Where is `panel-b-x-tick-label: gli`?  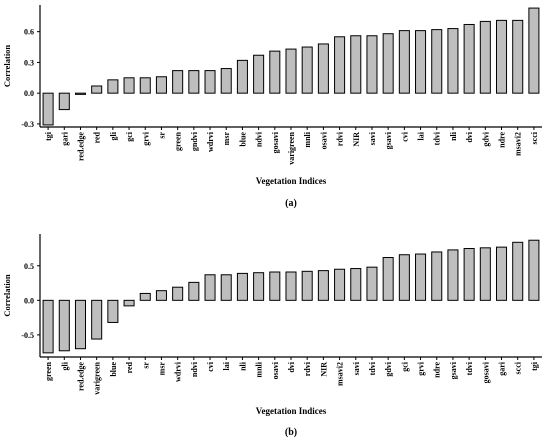
panel-b-x-tick-label: gli is located at coordinates (64, 365).